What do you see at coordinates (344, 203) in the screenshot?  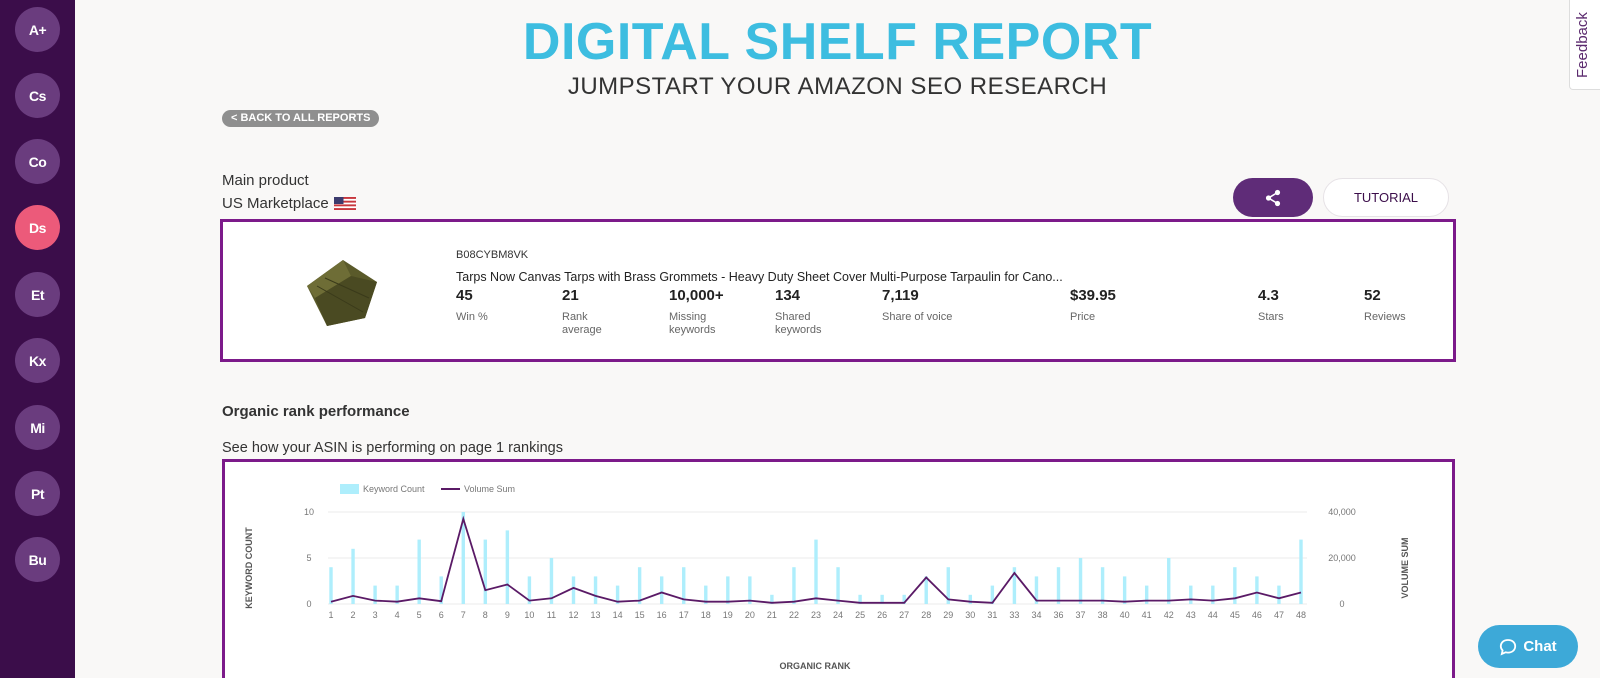 I see `us-flag-icon` at bounding box center [344, 203].